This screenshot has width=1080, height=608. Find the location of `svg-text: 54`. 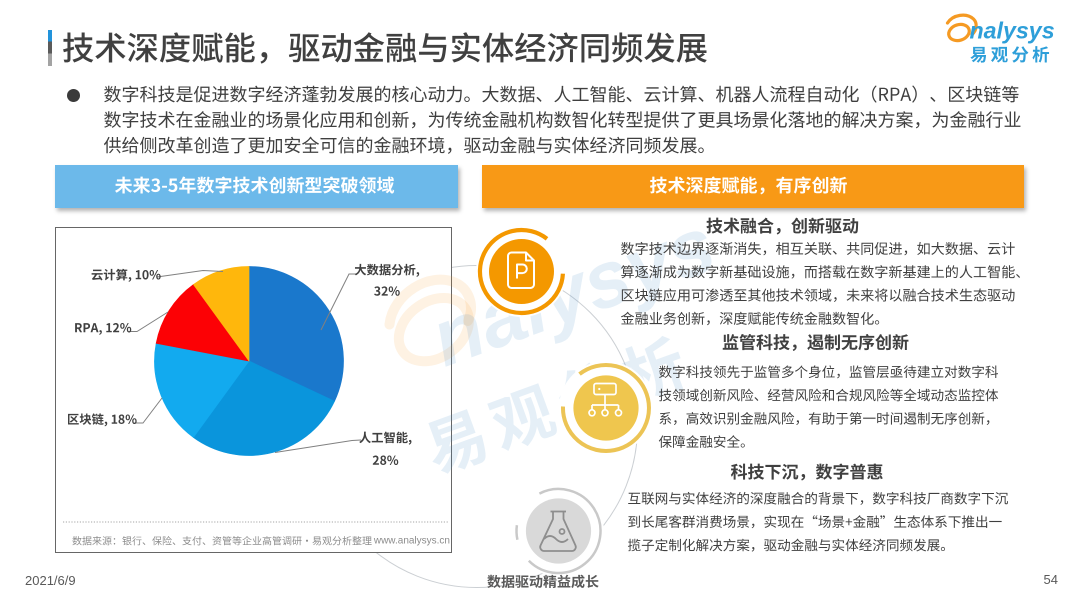

svg-text: 54 is located at coordinates (1051, 579).